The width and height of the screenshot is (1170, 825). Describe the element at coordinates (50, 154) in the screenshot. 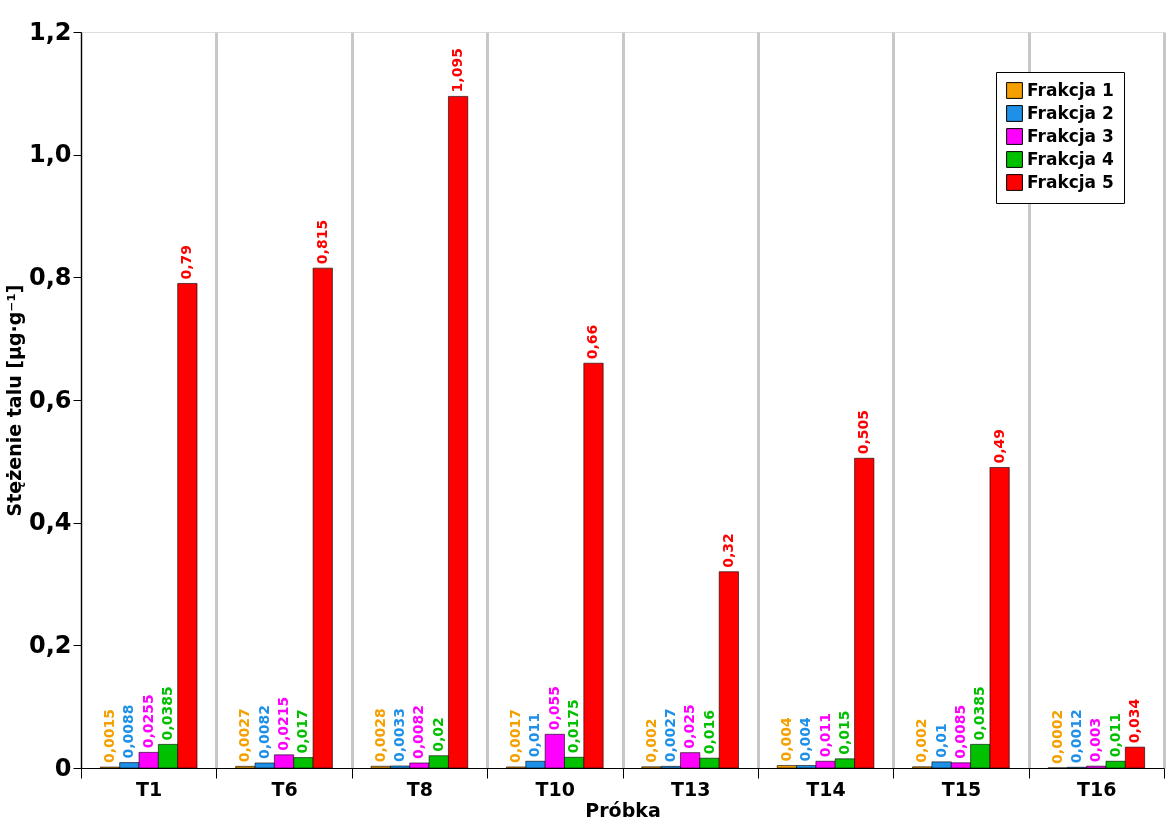

I see `y-tick-label: 1,0` at that location.